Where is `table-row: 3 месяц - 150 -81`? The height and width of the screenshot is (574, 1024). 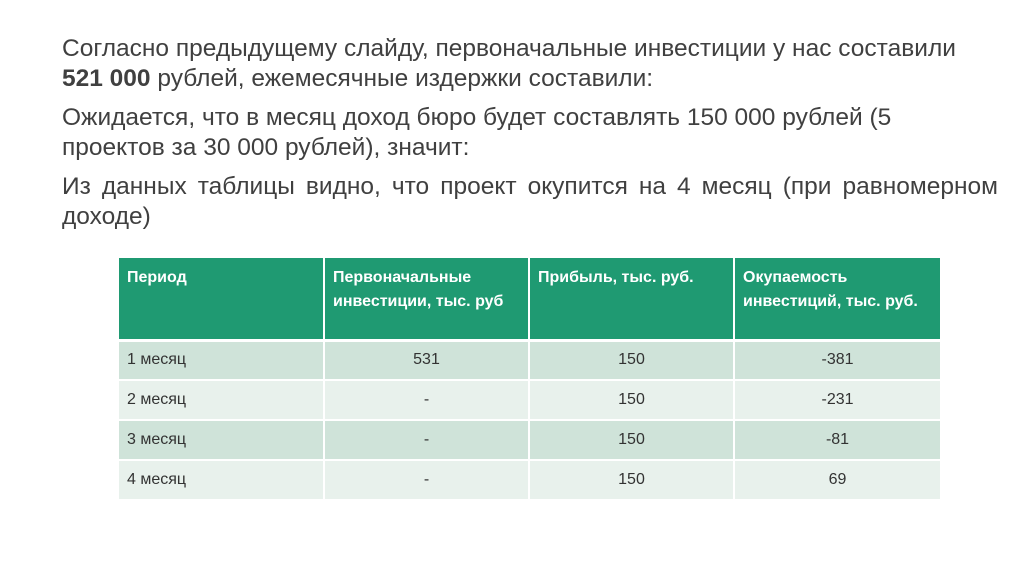
table-row: 3 месяц - 150 -81 is located at coordinates (529, 440).